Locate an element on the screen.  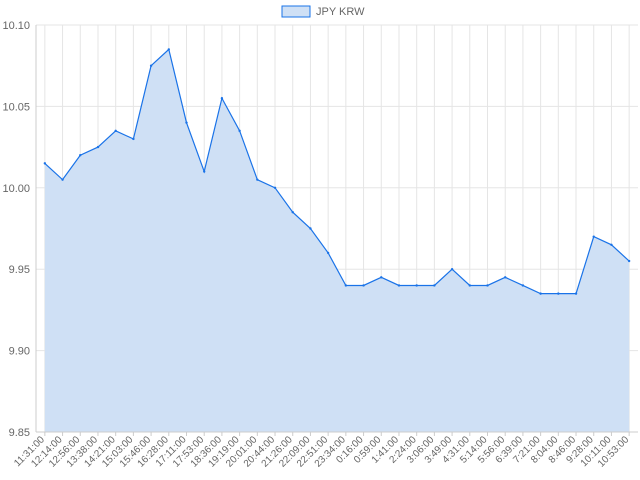
y-tick-label: 10.05 is located at coordinates (16, 107).